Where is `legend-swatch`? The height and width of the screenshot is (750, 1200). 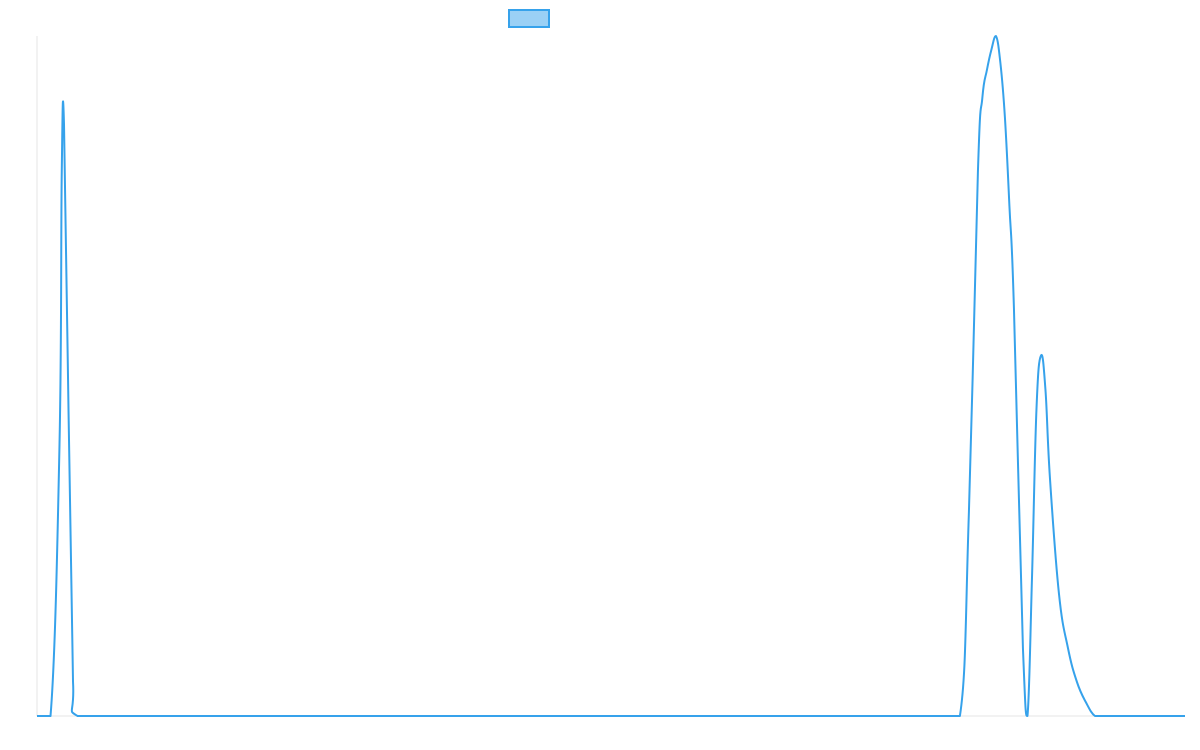
legend-swatch is located at coordinates (529, 18).